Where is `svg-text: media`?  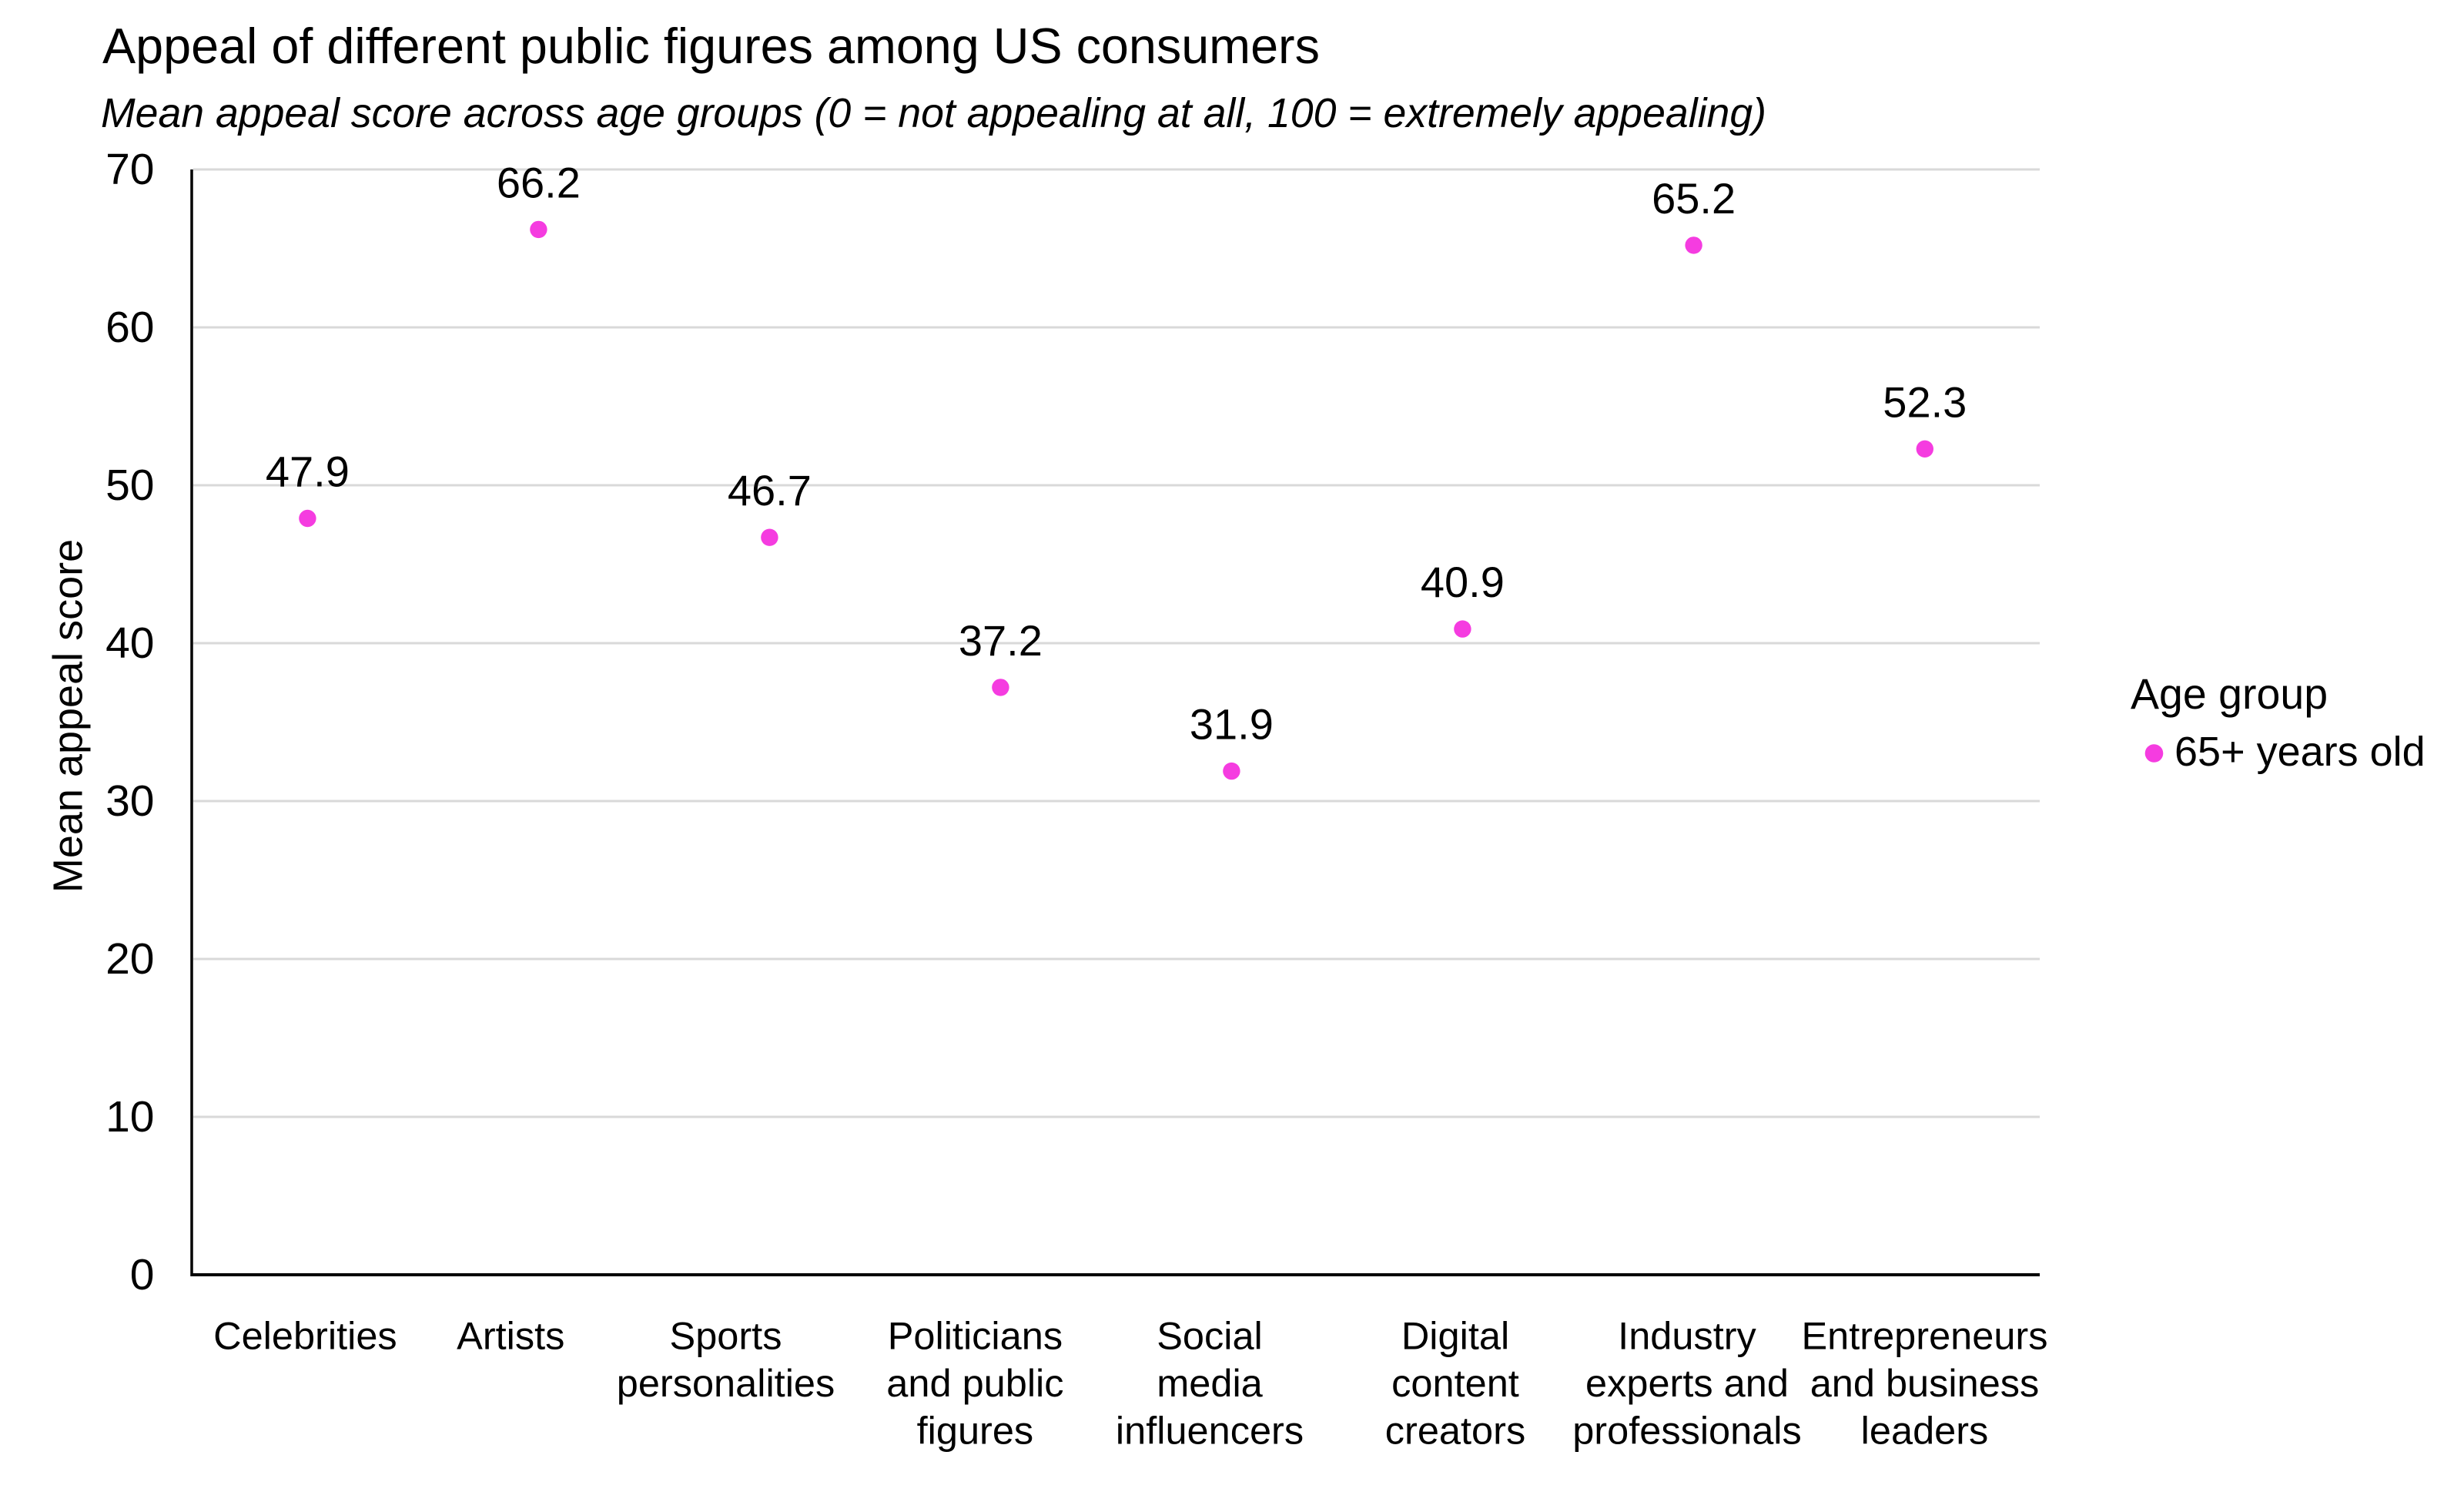
svg-text: media is located at coordinates (1210, 1383).